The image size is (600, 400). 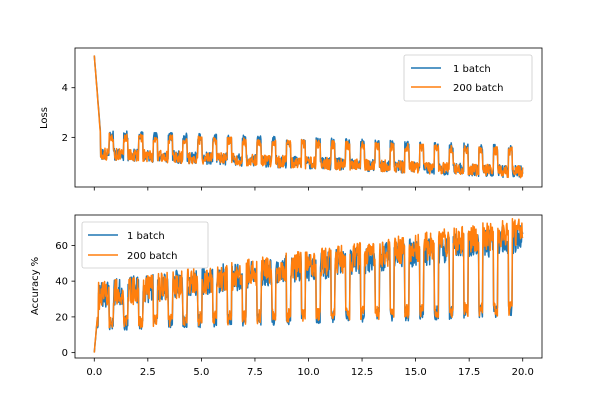 What do you see at coordinates (415, 372) in the screenshot?
I see `x-tick-label: 15.0` at bounding box center [415, 372].